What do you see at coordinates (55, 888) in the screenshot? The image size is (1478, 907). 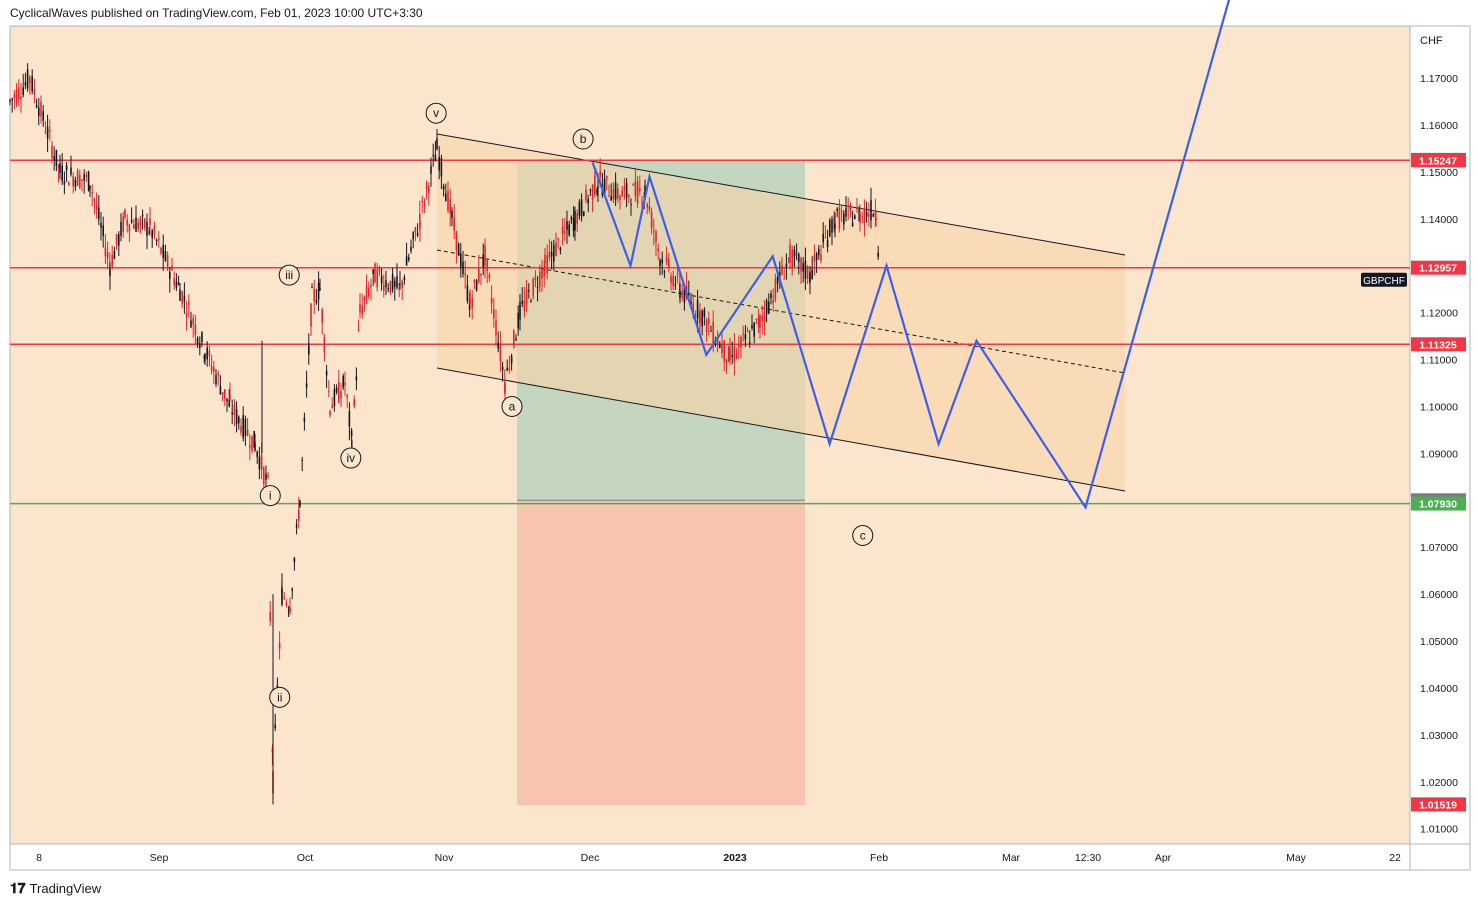 I see `footer-brand: 𝟏𝟕 TradingView` at bounding box center [55, 888].